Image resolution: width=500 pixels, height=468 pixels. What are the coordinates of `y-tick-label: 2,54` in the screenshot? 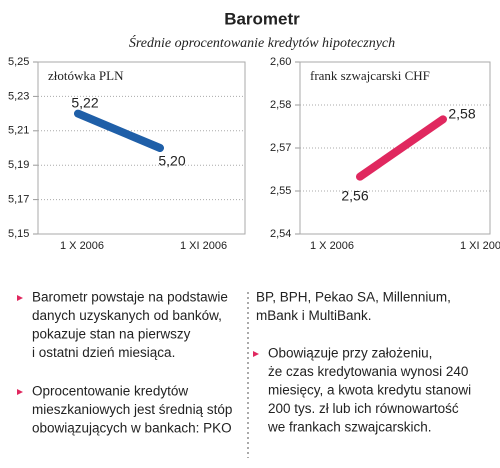 It's located at (280, 234).